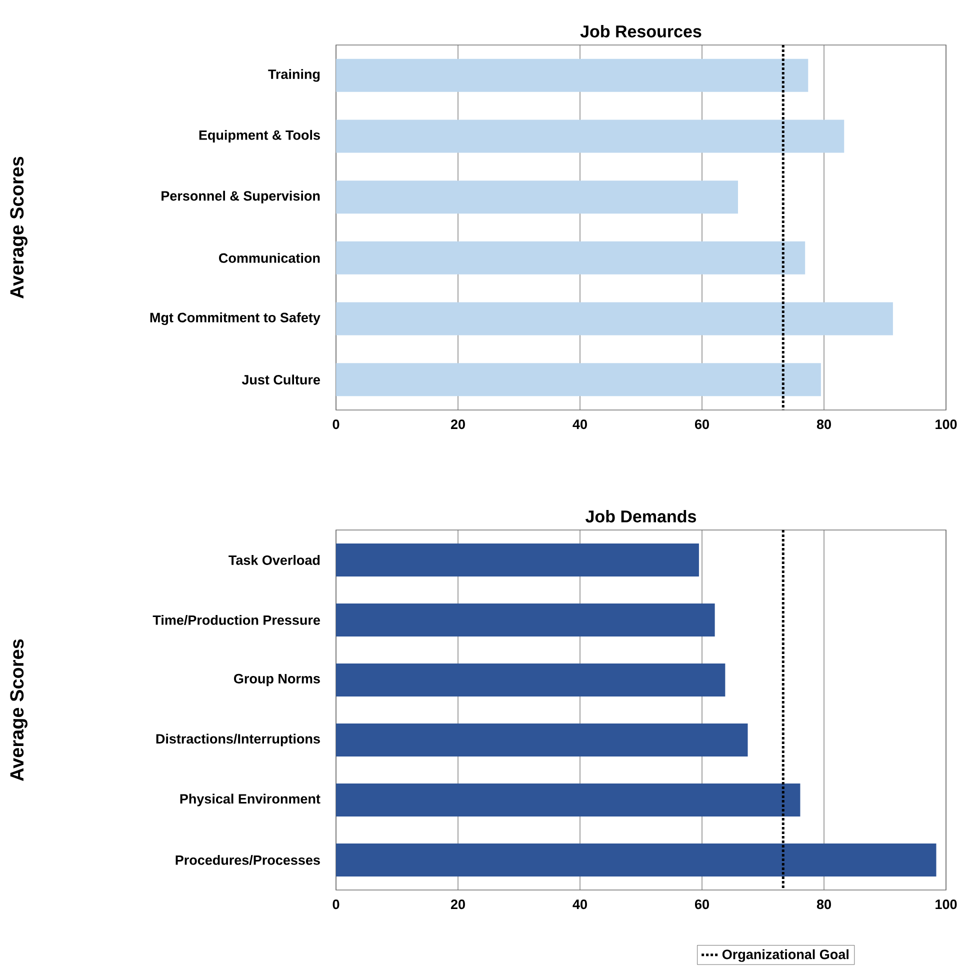 This screenshot has height=973, width=965. I want to click on y-tick-label: Mgt Commitment to Safety, so click(235, 319).